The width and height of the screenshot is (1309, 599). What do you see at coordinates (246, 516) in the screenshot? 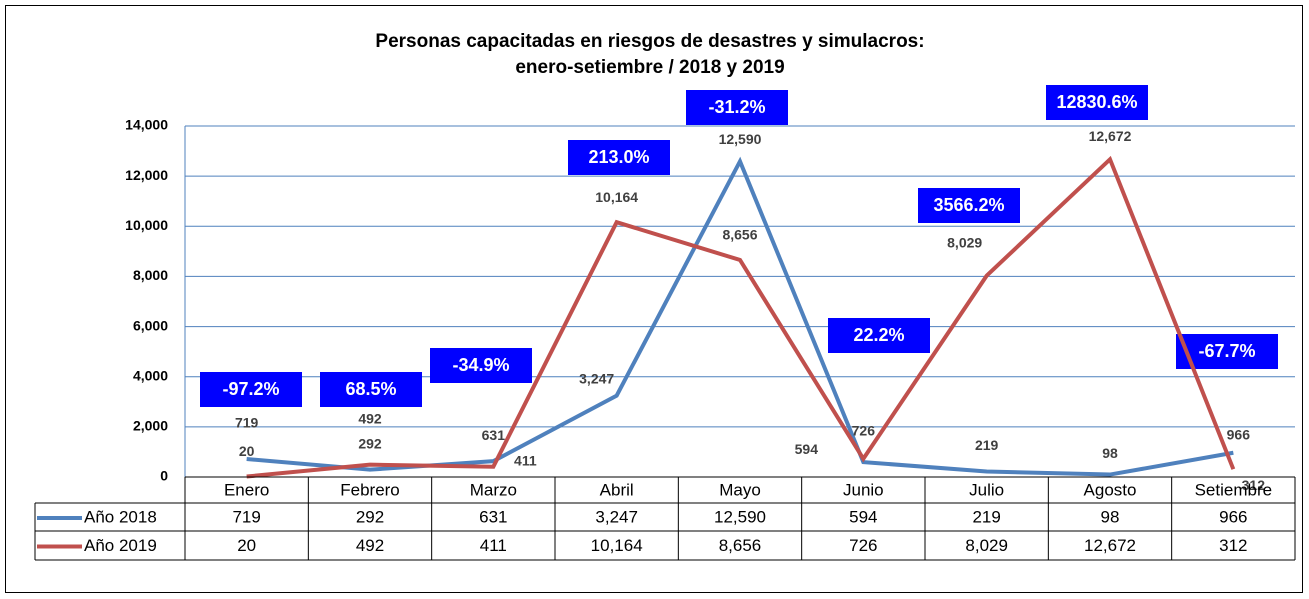
I see `table-cell: 719` at bounding box center [246, 516].